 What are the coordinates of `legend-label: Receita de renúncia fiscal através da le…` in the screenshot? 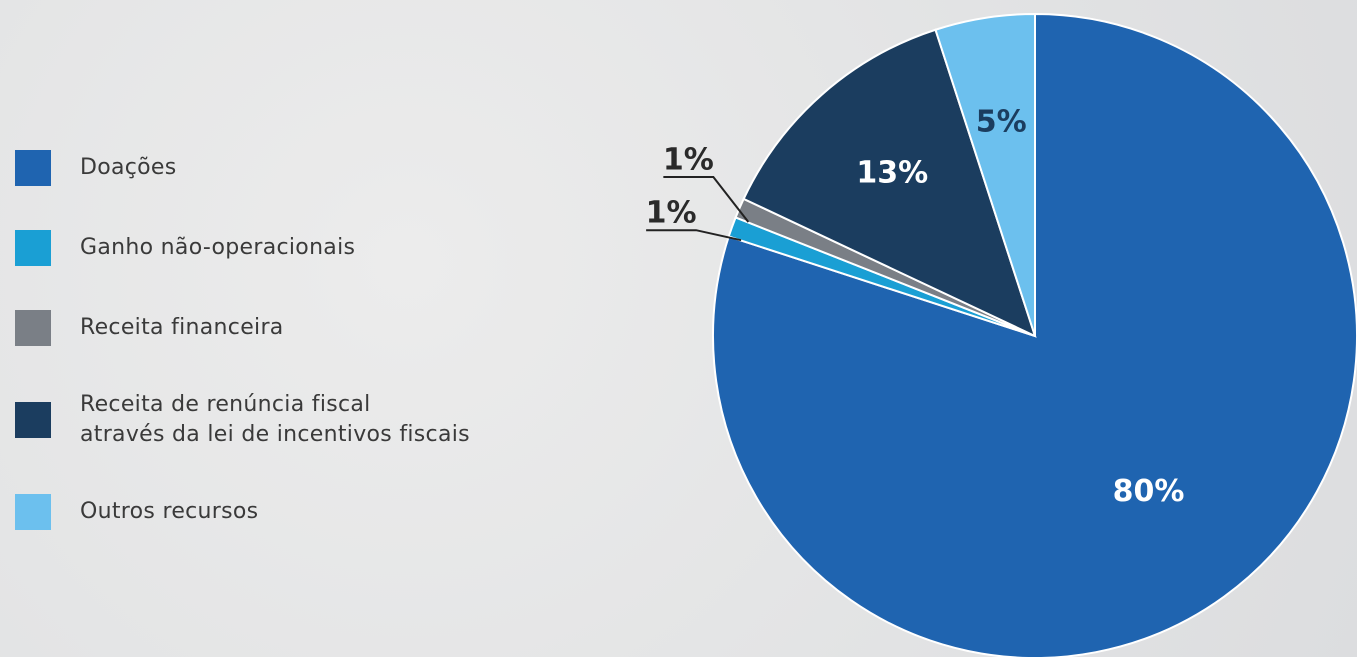 It's located at (275, 419).